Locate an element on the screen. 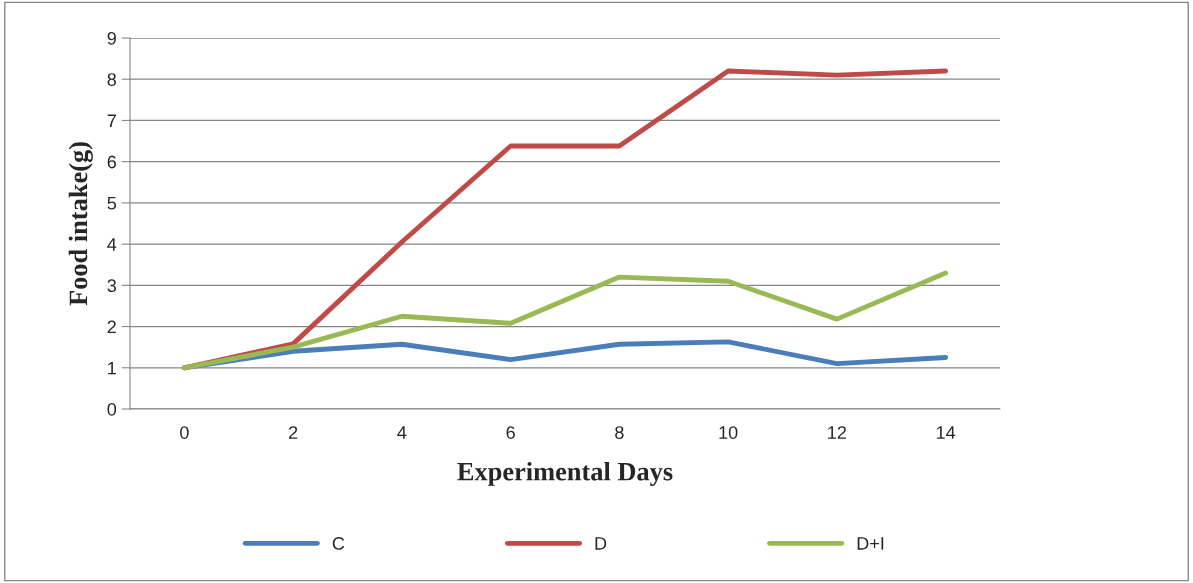 The height and width of the screenshot is (583, 1193). y-tick-label: 3 is located at coordinates (112, 286).